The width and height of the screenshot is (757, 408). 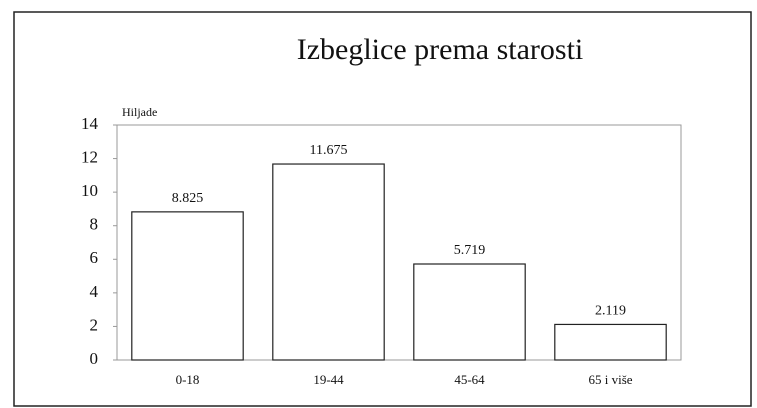 What do you see at coordinates (94, 291) in the screenshot?
I see `y-tick-label: 4` at bounding box center [94, 291].